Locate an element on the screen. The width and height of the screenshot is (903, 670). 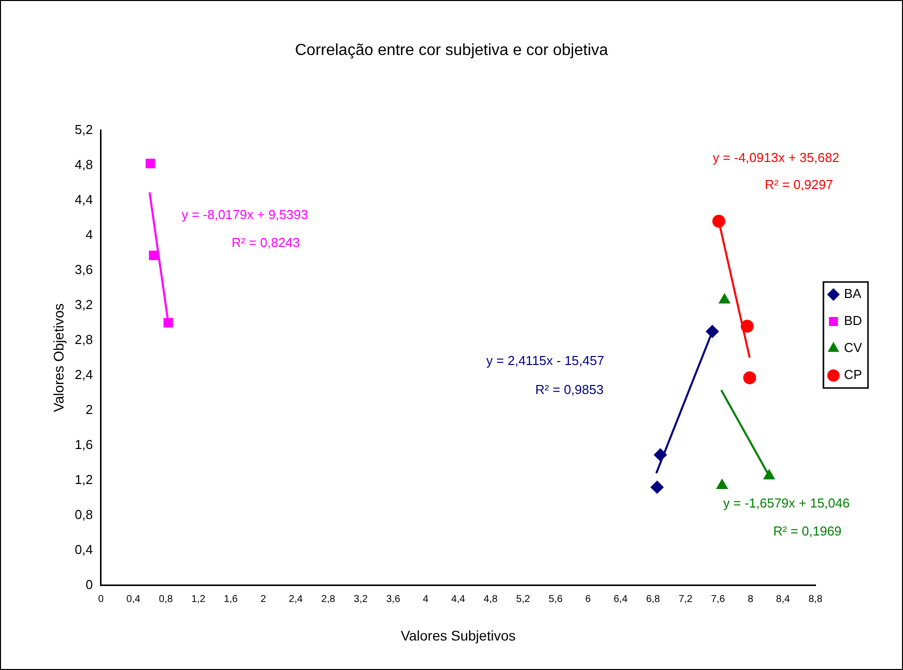
y-tick-label: 3,2 is located at coordinates (83, 304).